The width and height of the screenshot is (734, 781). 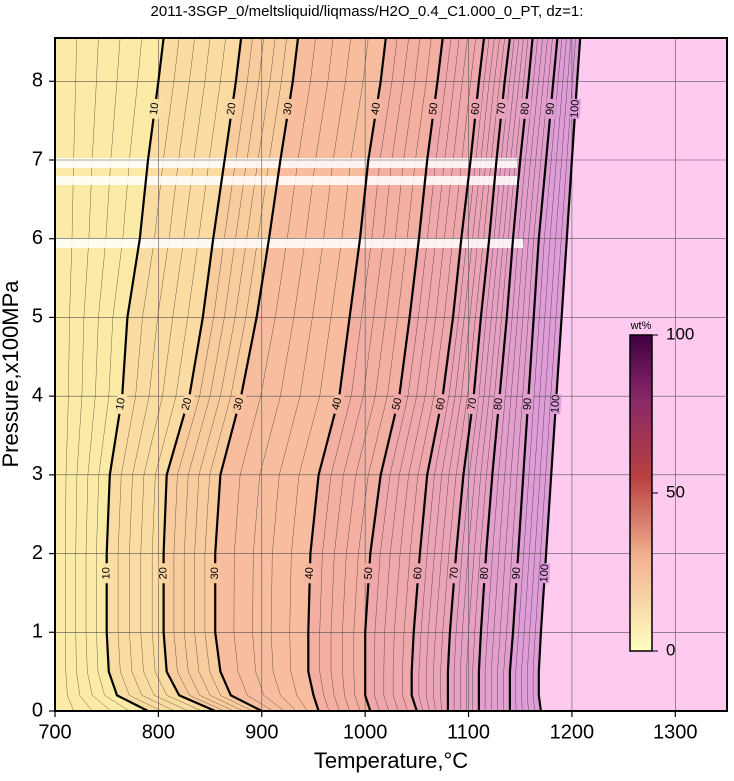 I want to click on colorbar-label: wt%, so click(x=641, y=326).